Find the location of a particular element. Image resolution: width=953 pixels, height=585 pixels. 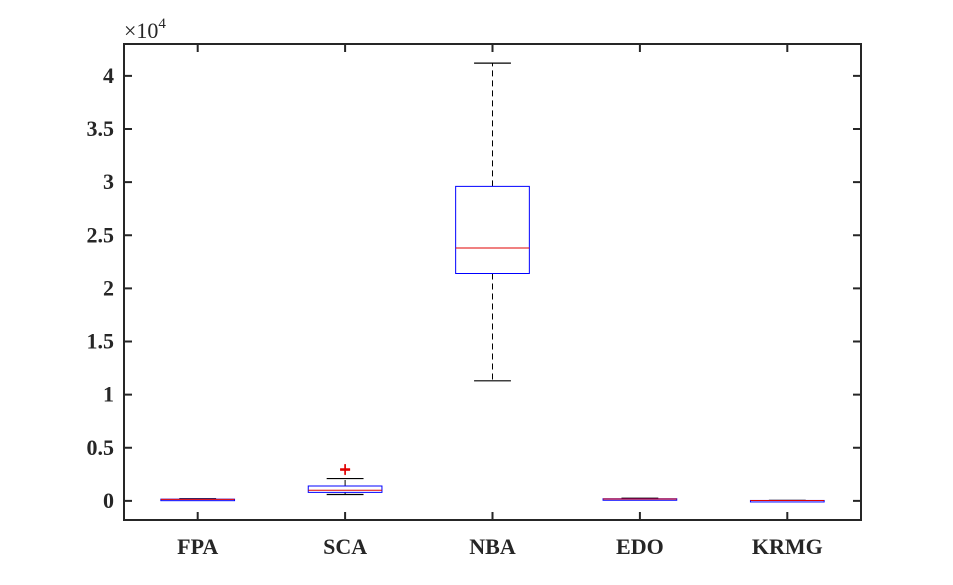

y-tick-label: 4 is located at coordinates (108, 75).